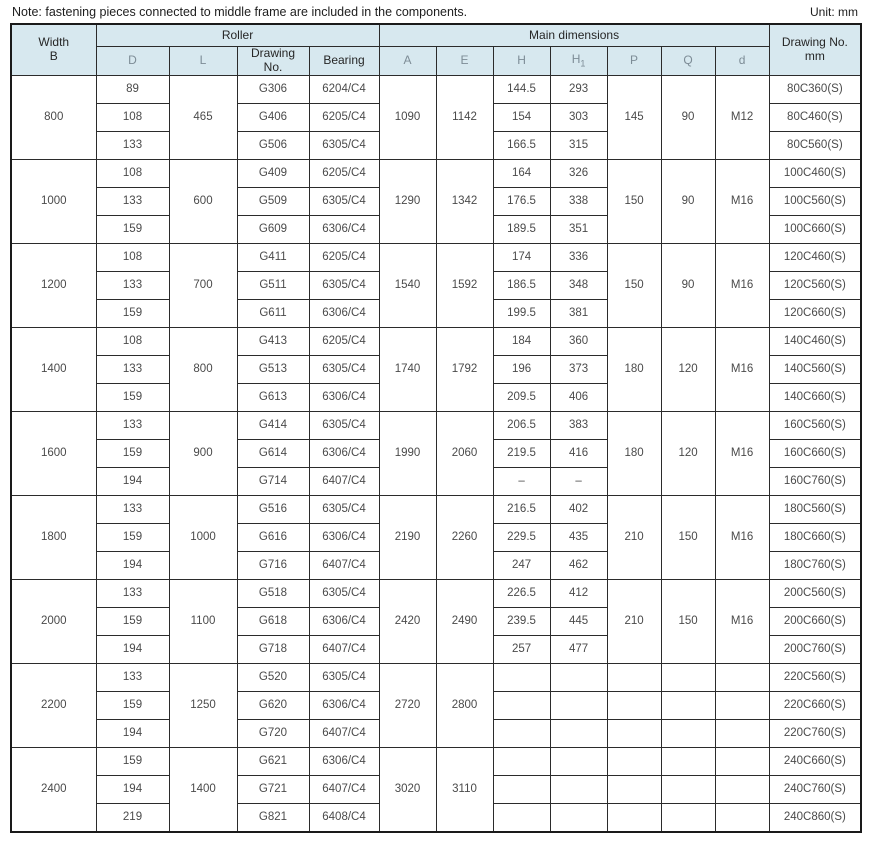  I want to click on roller-diameter-cell: 194, so click(132, 649).